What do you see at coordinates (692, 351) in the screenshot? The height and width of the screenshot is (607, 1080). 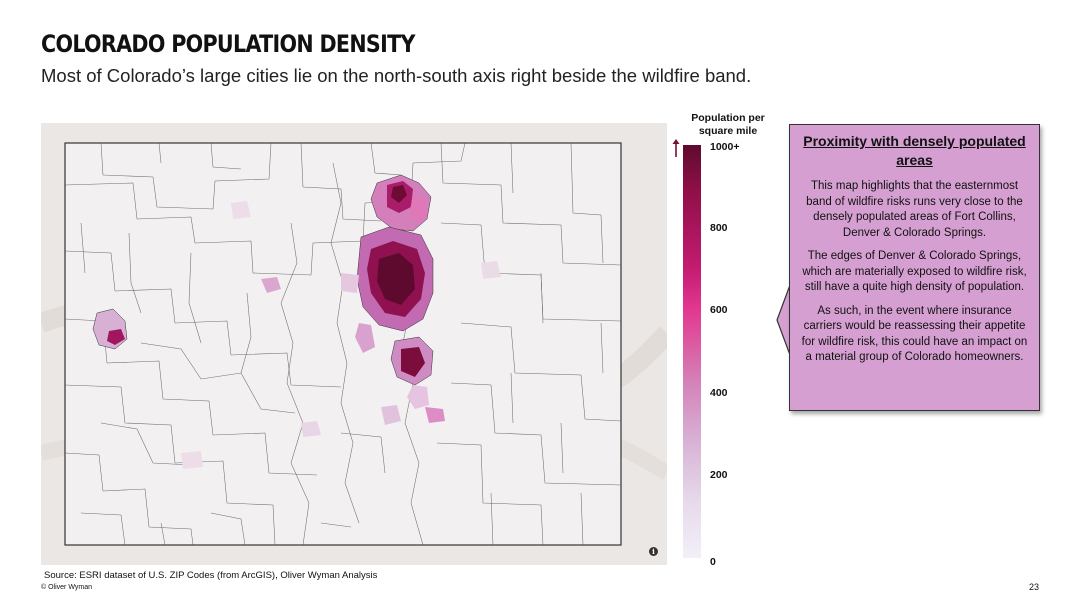 I see `legend-color-ramp` at bounding box center [692, 351].